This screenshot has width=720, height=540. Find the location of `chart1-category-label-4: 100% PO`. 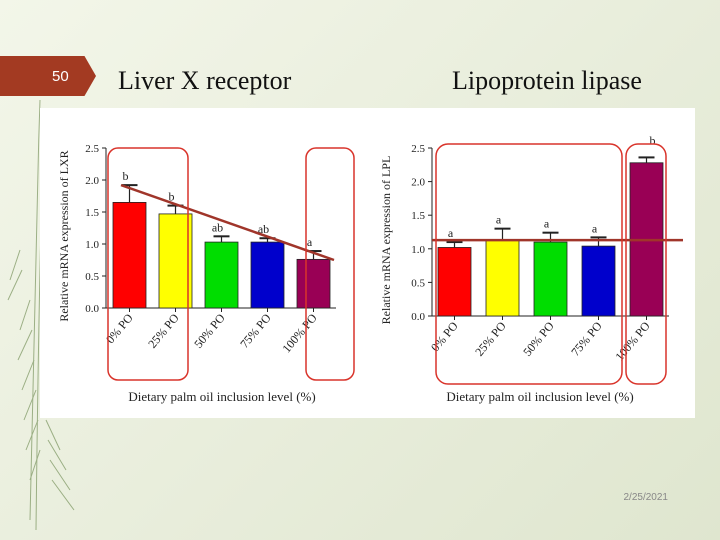

chart1-category-label-4: 100% PO is located at coordinates (299, 333).